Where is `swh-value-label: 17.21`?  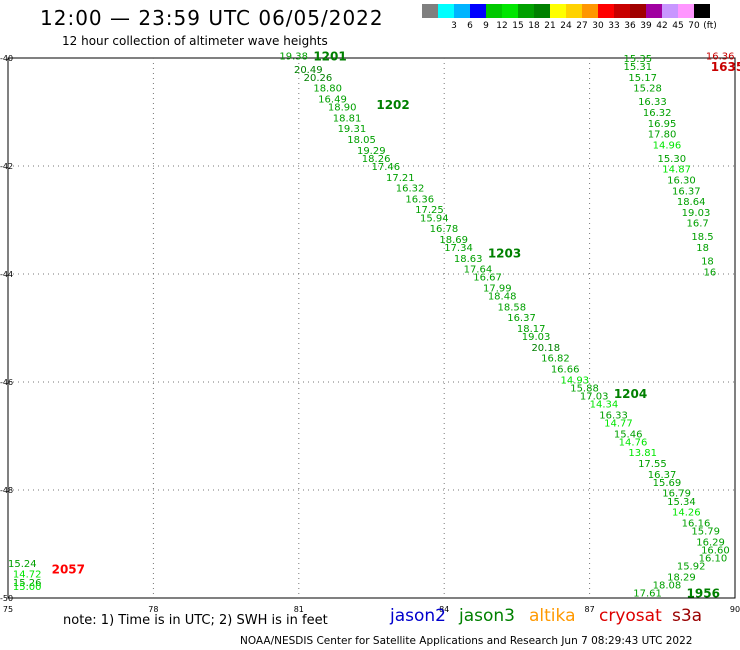
swh-value-label: 17.21 is located at coordinates (400, 178).